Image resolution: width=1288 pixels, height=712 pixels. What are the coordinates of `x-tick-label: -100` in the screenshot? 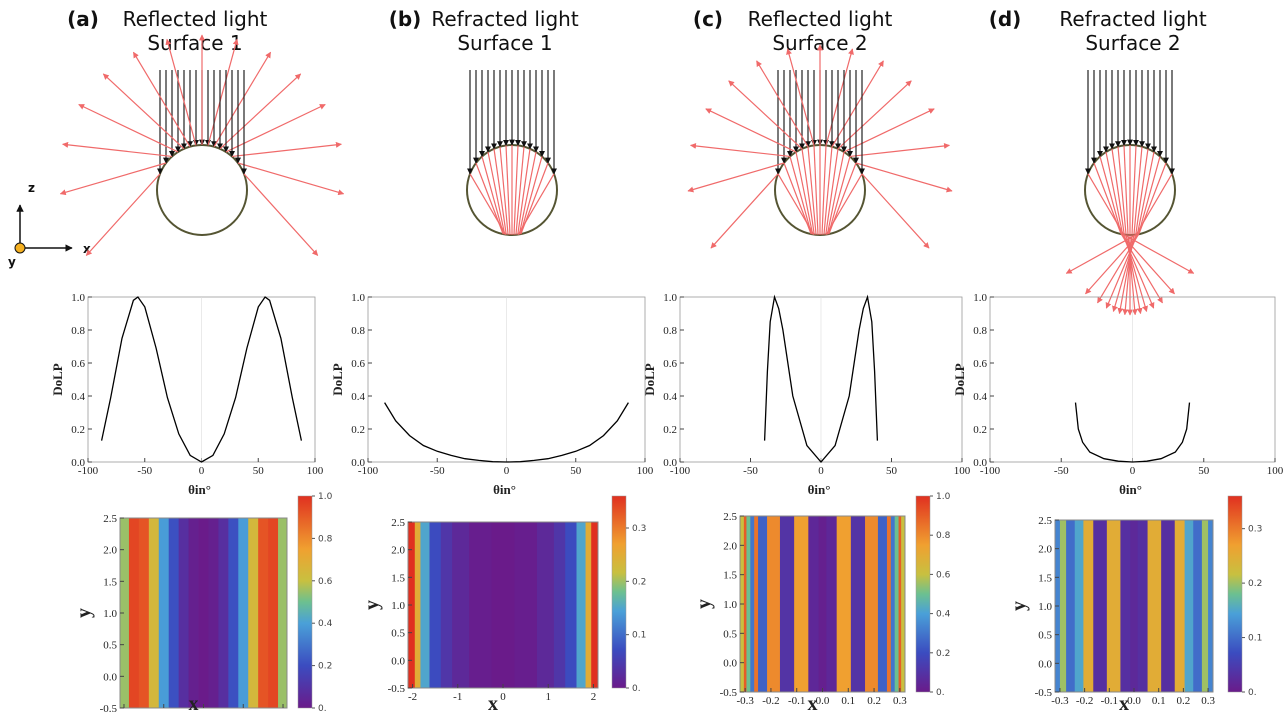 It's located at (88, 471).